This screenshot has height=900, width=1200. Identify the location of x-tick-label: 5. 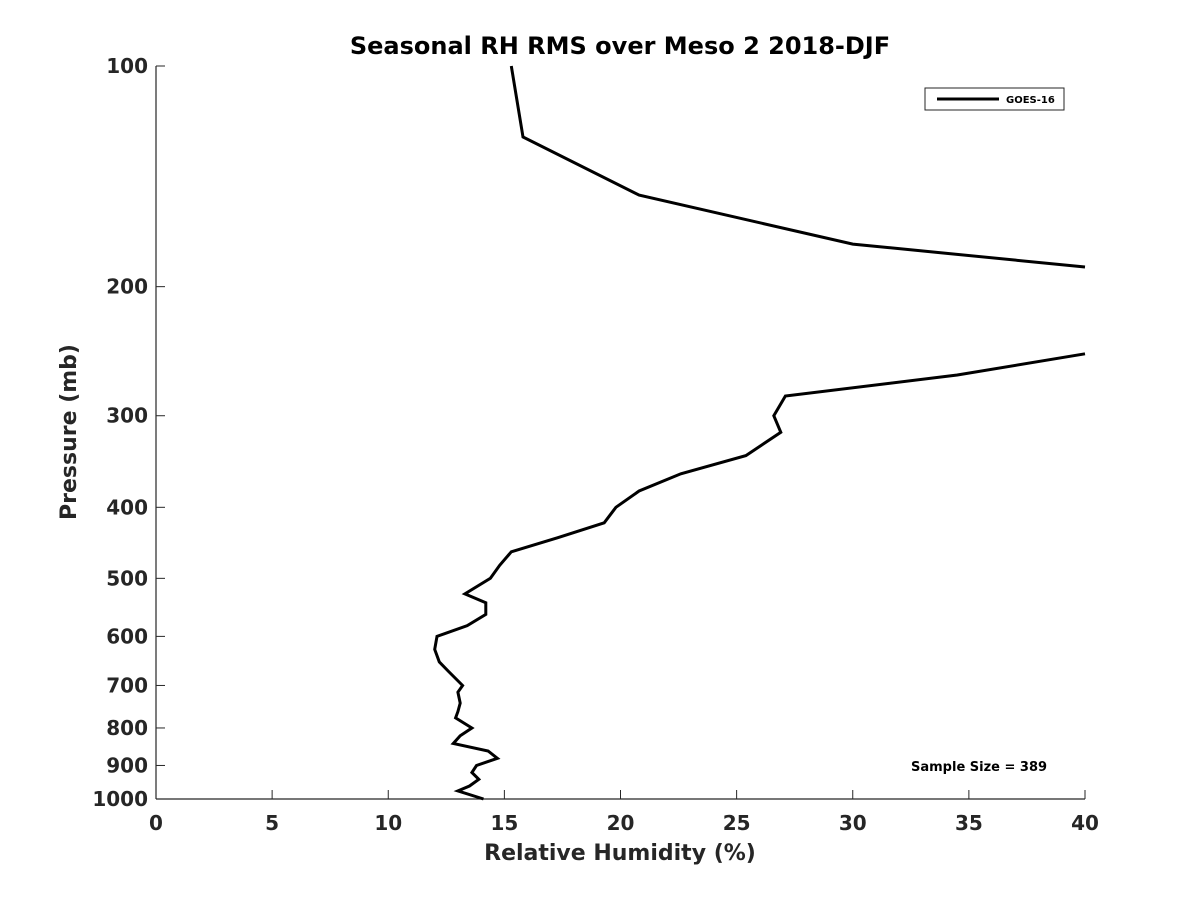
(272, 823).